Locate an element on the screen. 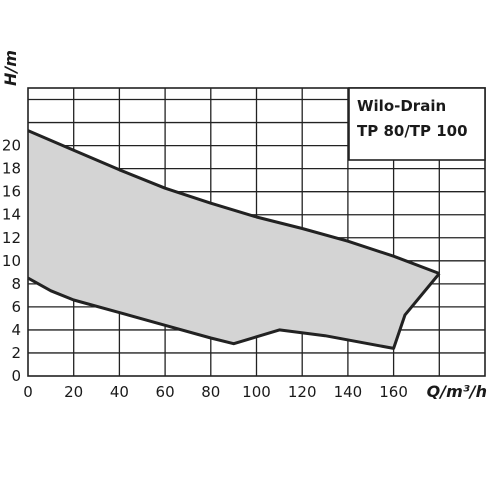  y-axis-label: H/m is located at coordinates (10, 68).